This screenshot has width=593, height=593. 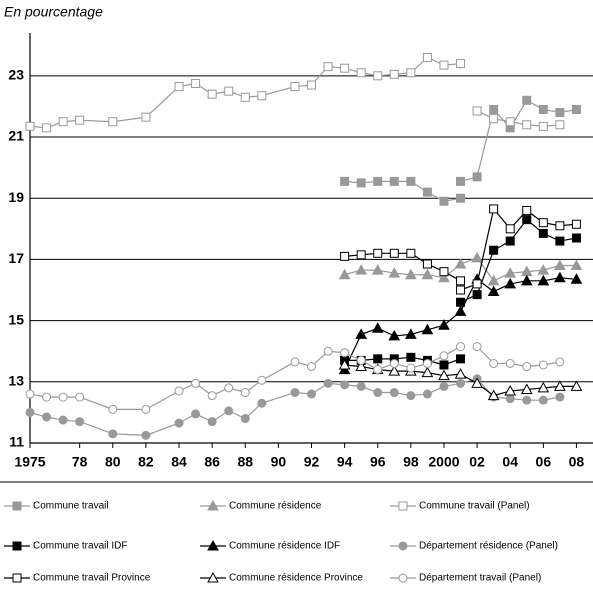 What do you see at coordinates (577, 462) in the screenshot?
I see `x-tick-label: 08` at bounding box center [577, 462].